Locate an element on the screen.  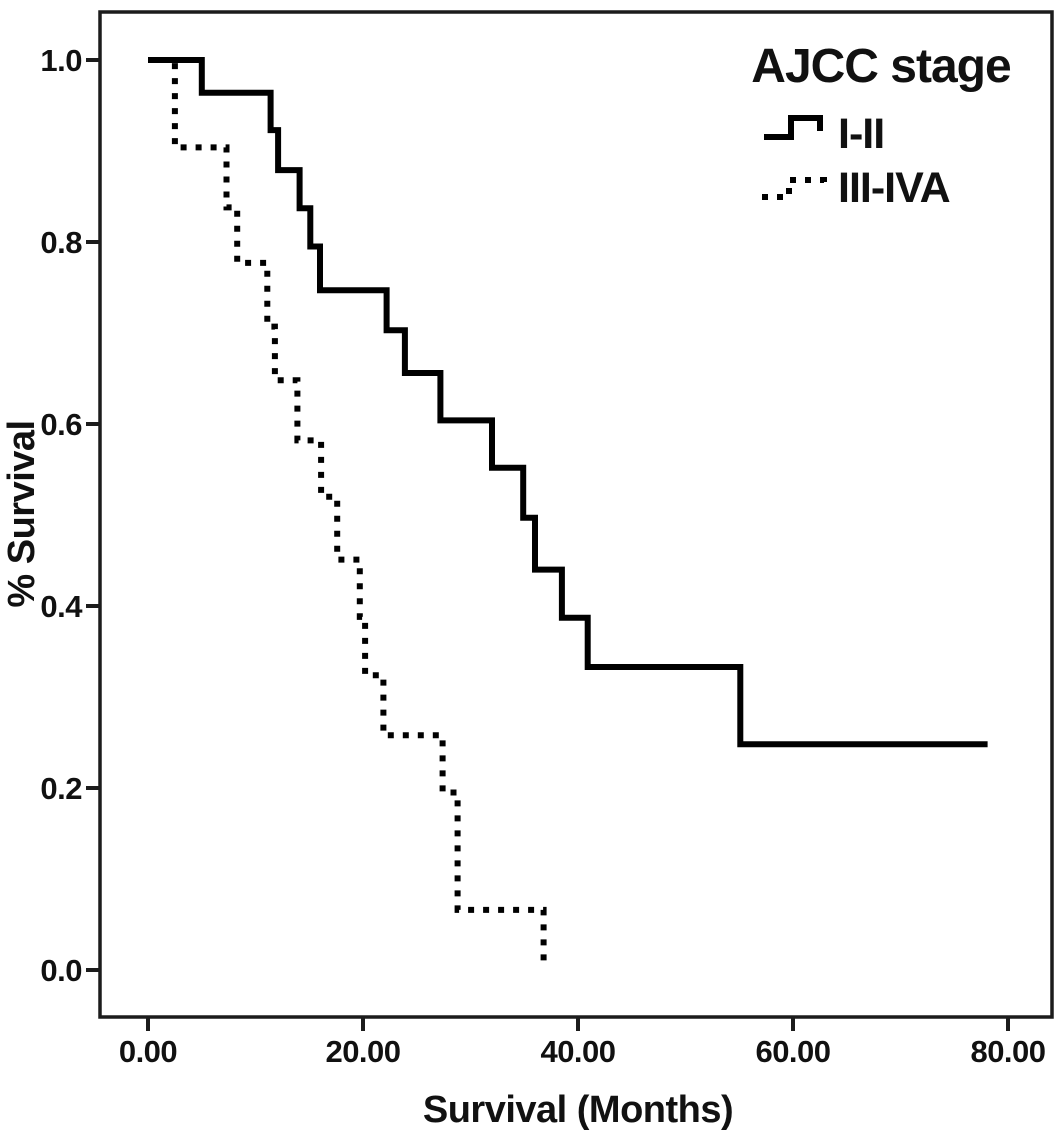
y-axis-ticks: 0.0 0.2 0.4 0.6 0.8 1.0 is located at coordinates (70, 515).